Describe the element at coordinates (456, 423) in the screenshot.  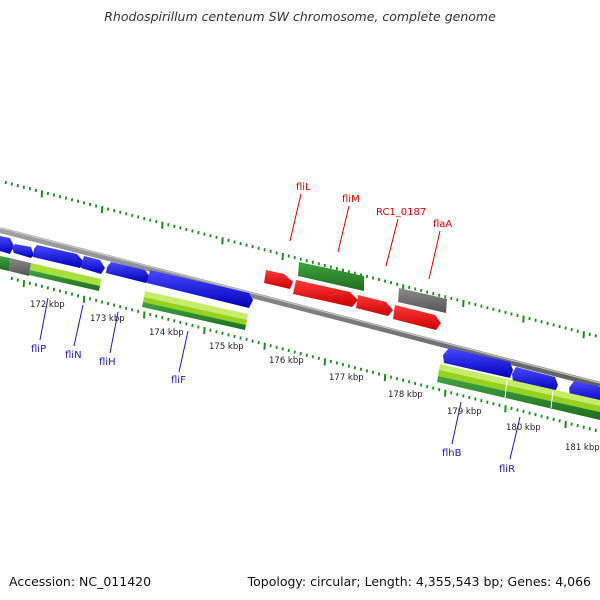
I see `leader-flhB` at that location.